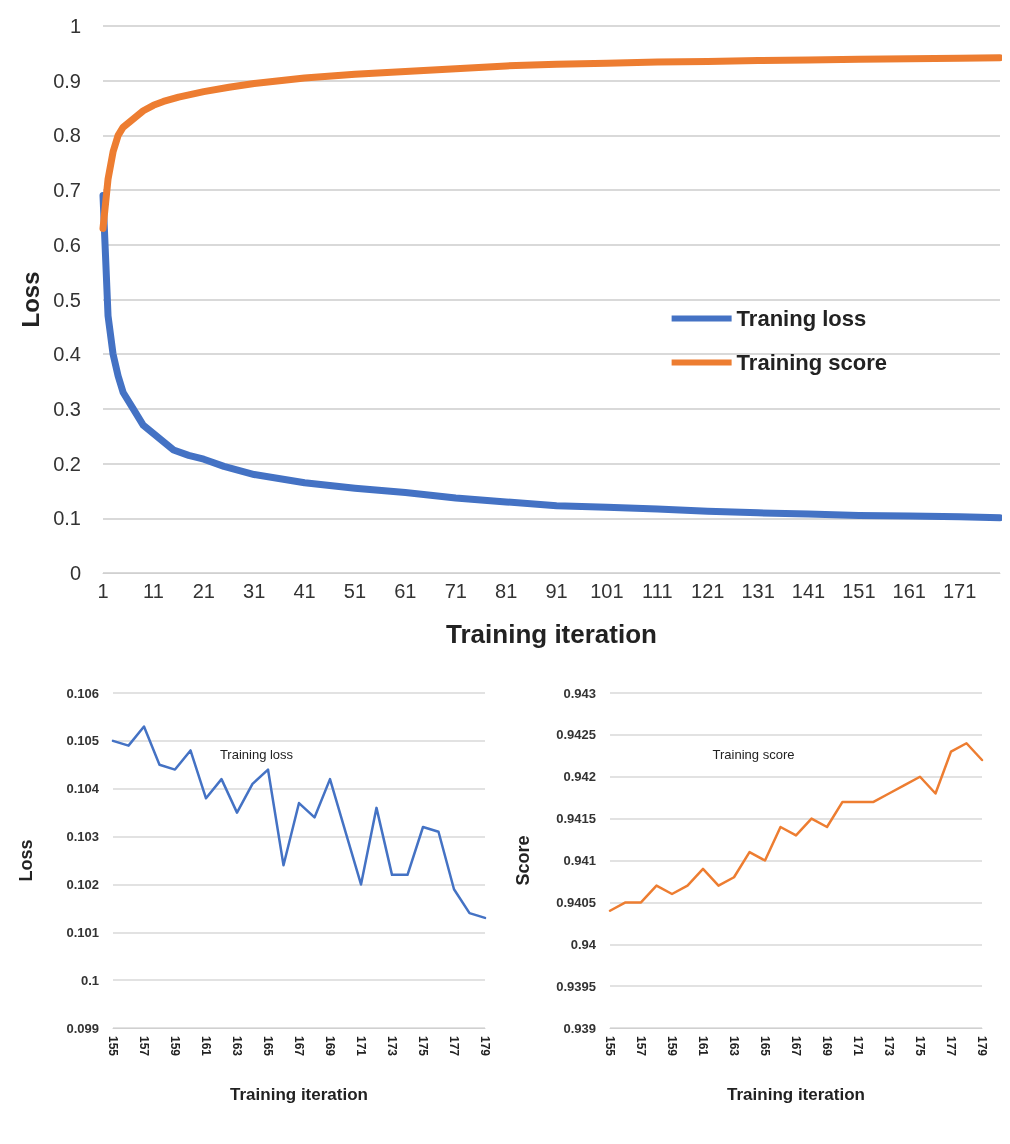 Image resolution: width=1010 pixels, height=1144 pixels. Describe the element at coordinates (812, 362) in the screenshot. I see `legend-label: Training score` at that location.